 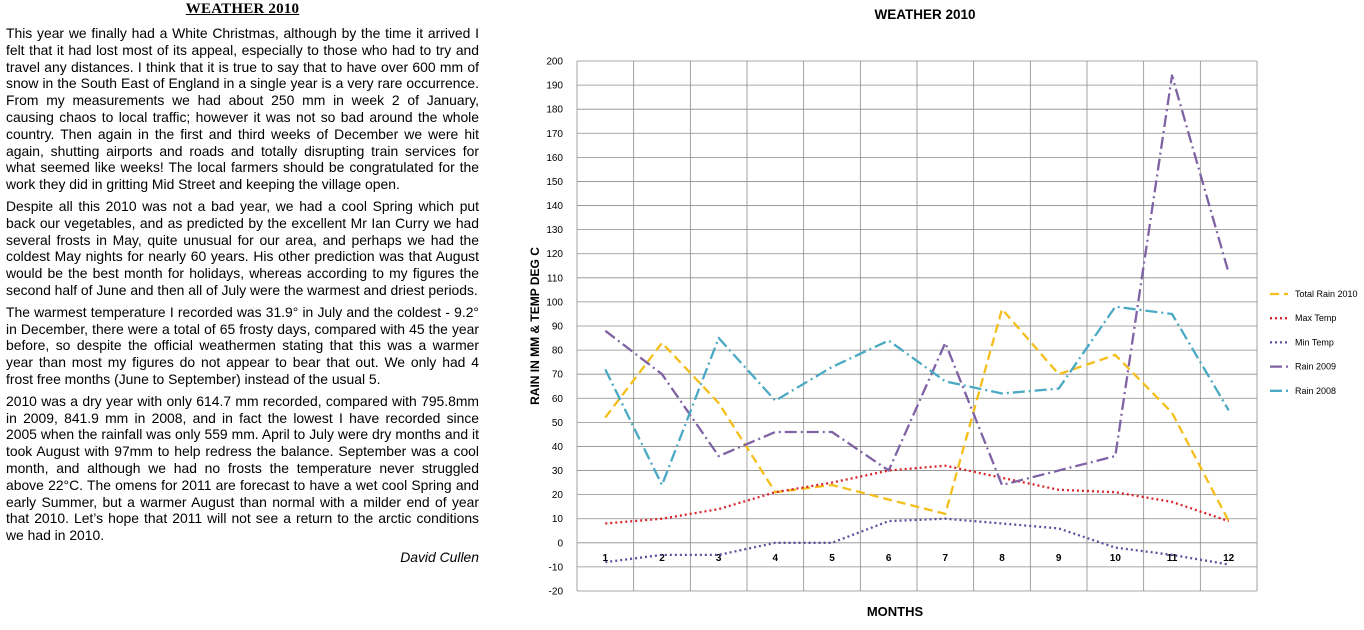 What do you see at coordinates (946, 558) in the screenshot?
I see `x-tick-label: 7` at bounding box center [946, 558].